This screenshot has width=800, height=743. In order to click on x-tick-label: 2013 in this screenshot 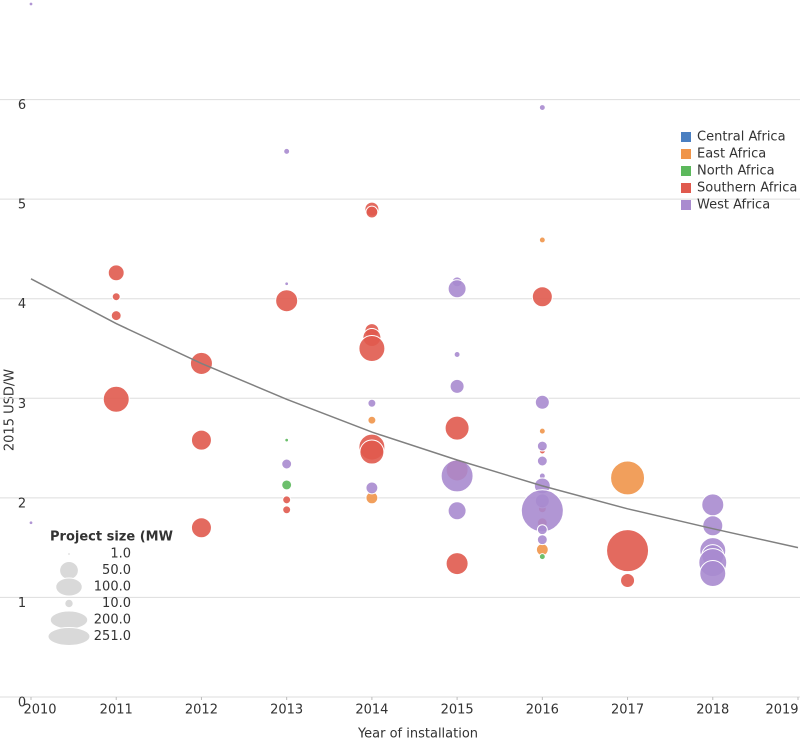, I will do `click(286, 710)`.